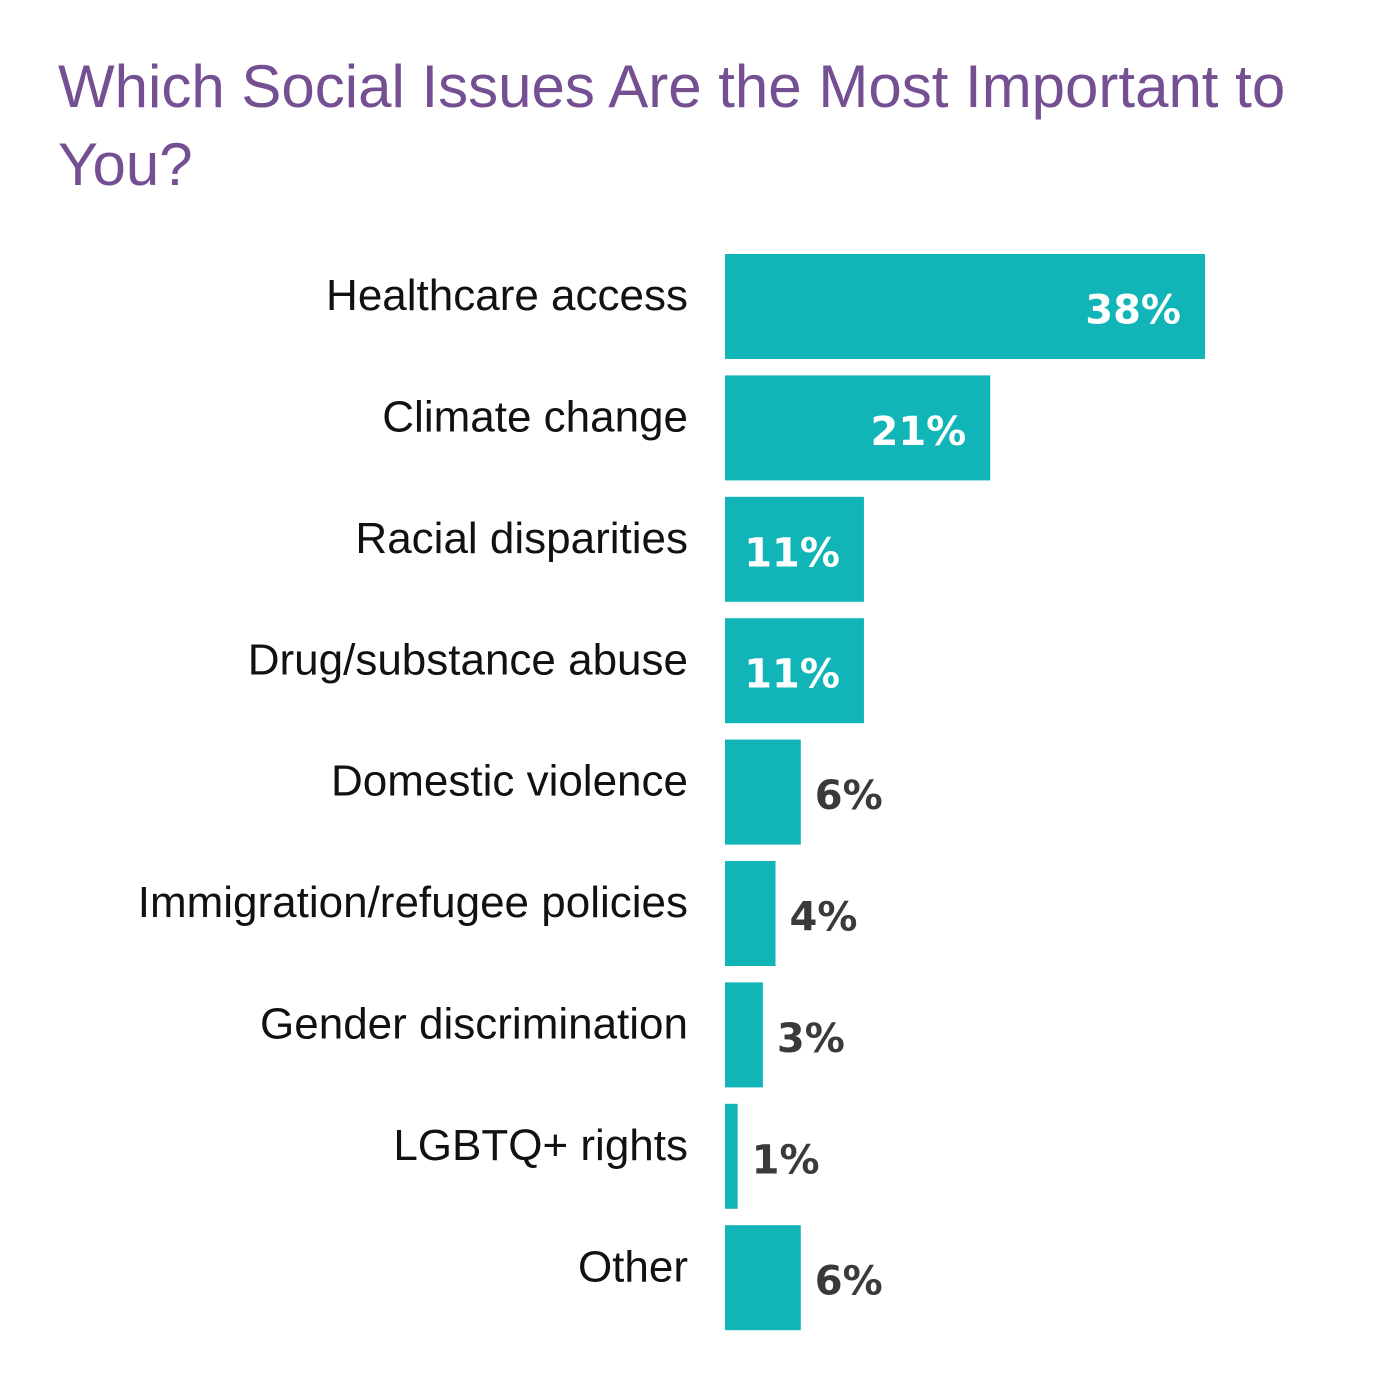 Image resolution: width=1380 pixels, height=1398 pixels. Describe the element at coordinates (535, 417) in the screenshot. I see `category-label: Climate change` at that location.